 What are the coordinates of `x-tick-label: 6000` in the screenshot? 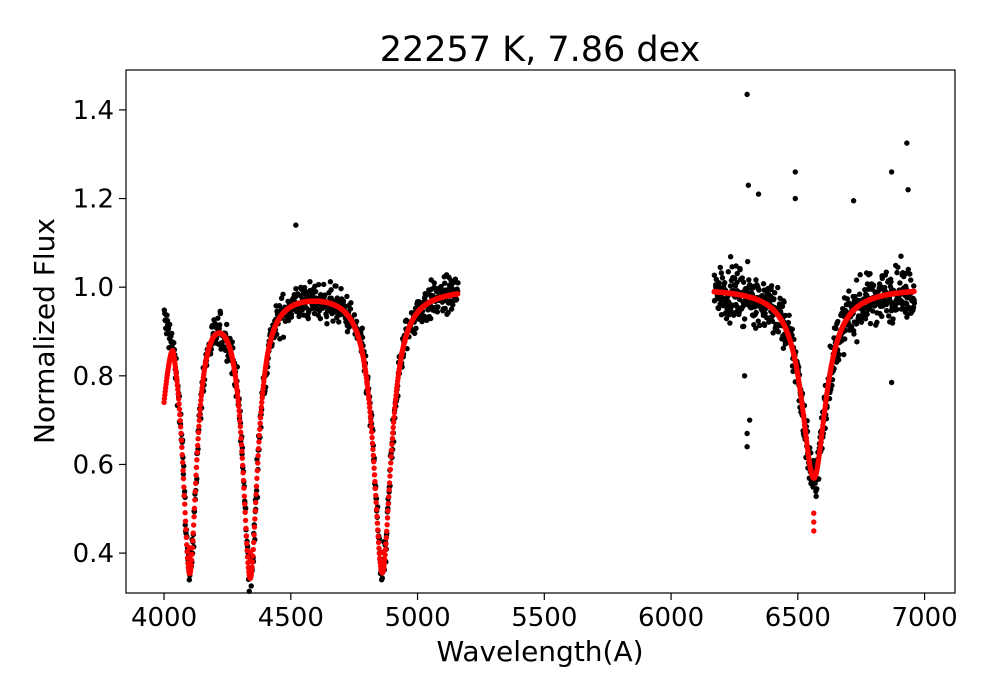 It's located at (671, 618).